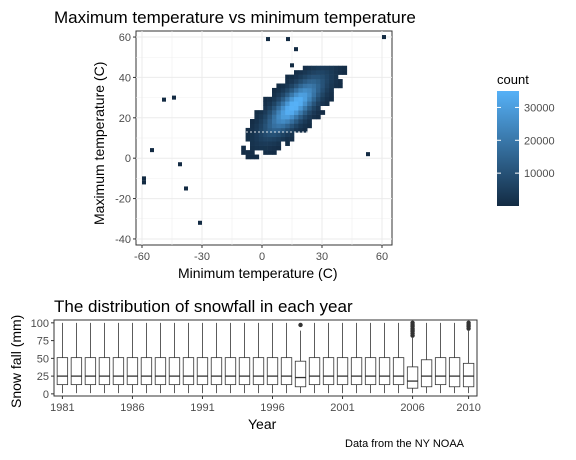  What do you see at coordinates (128, 159) in the screenshot?
I see `heatmap-ytick-label: 0` at bounding box center [128, 159].